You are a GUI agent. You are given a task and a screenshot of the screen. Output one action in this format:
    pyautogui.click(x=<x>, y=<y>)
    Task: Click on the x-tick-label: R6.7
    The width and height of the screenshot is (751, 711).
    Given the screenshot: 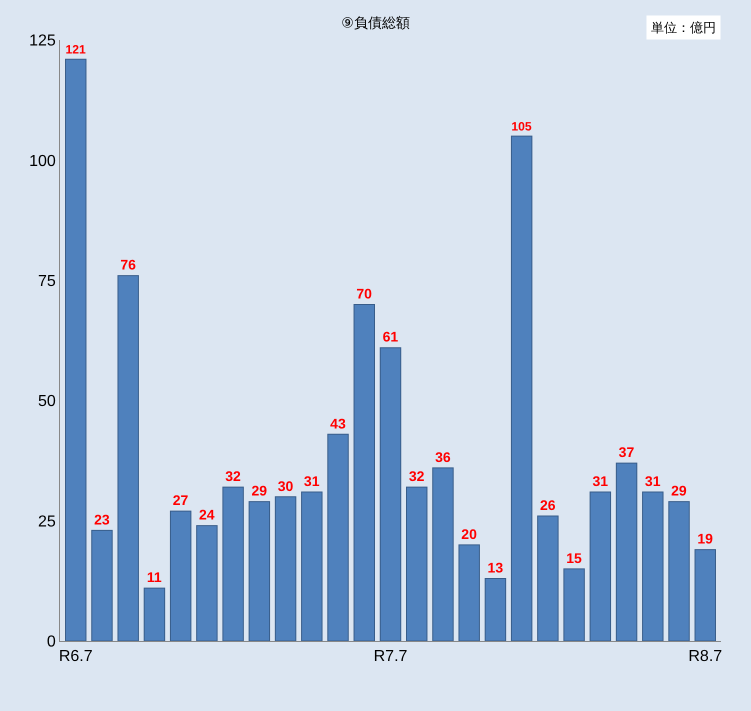 What is the action you would take?
    pyautogui.click(x=75, y=657)
    